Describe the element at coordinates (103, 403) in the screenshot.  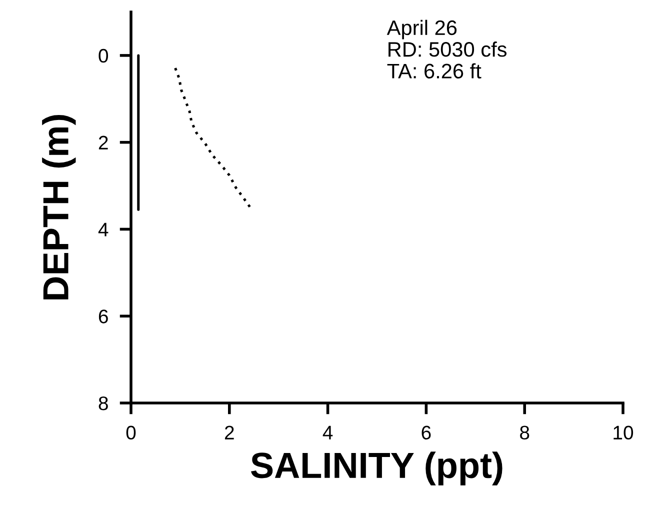
I see `y-tick-label: 8` at that location.